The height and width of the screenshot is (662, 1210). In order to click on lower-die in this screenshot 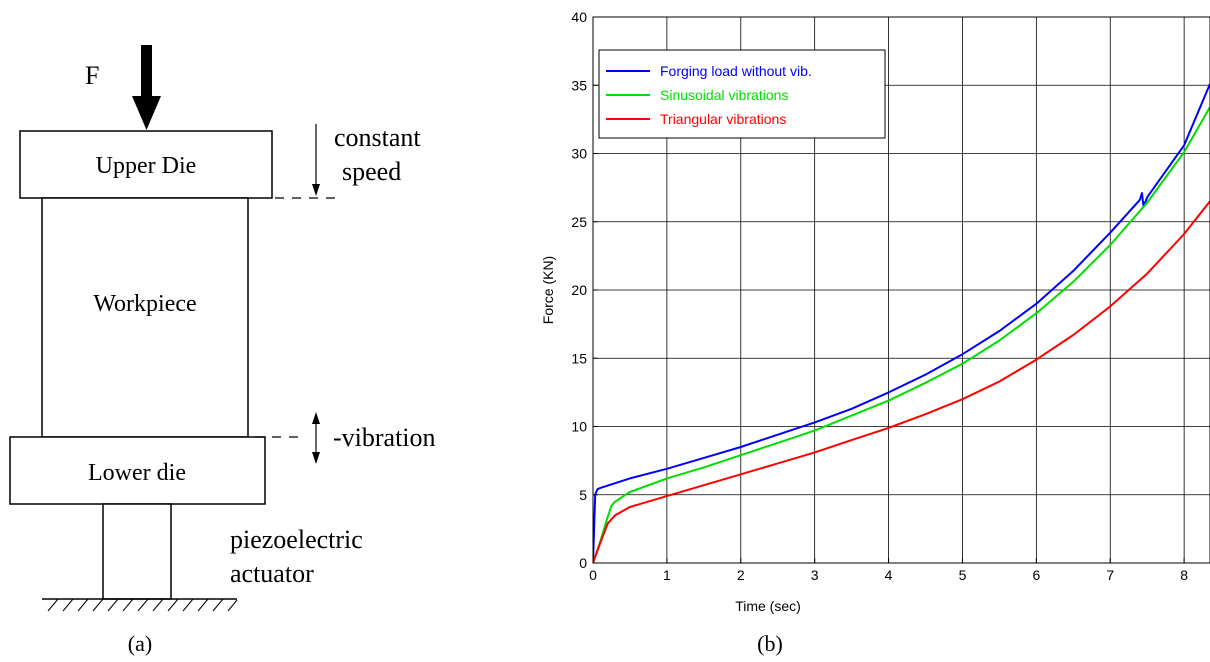, I will do `click(137, 470)`.